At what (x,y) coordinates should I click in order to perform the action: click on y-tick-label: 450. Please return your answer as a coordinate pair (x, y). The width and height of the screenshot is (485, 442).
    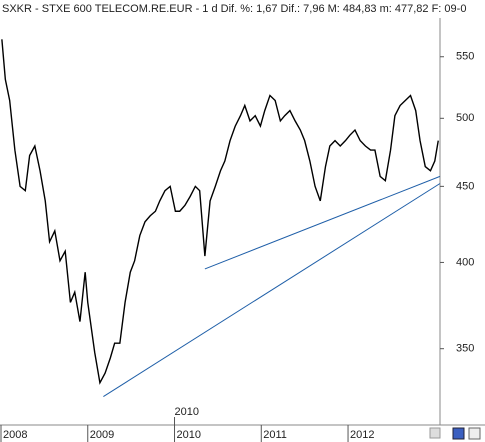
    Looking at the image, I should click on (465, 186).